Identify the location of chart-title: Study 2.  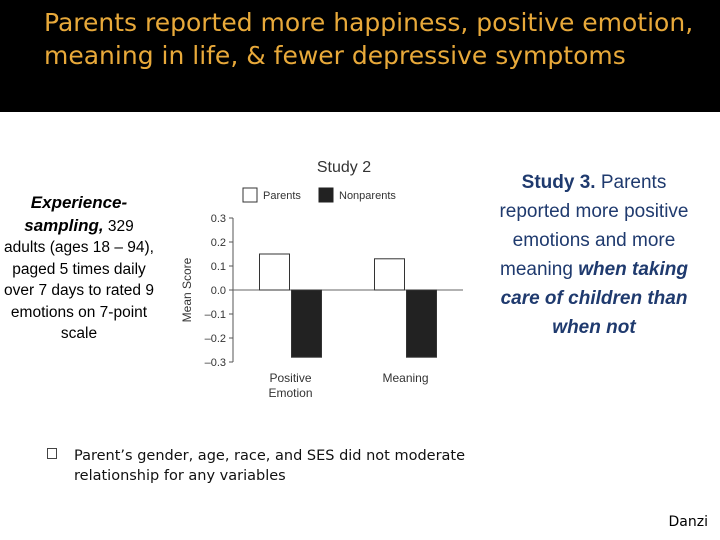
(344, 167).